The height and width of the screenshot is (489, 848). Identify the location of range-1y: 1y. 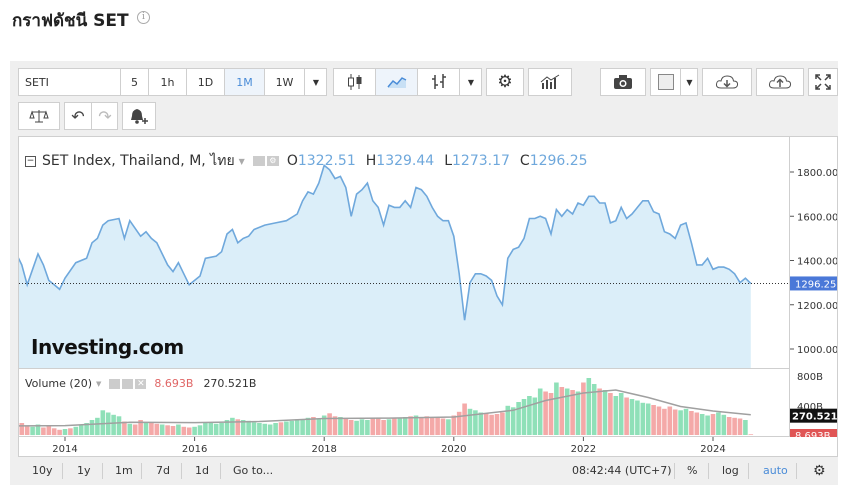
(84, 470).